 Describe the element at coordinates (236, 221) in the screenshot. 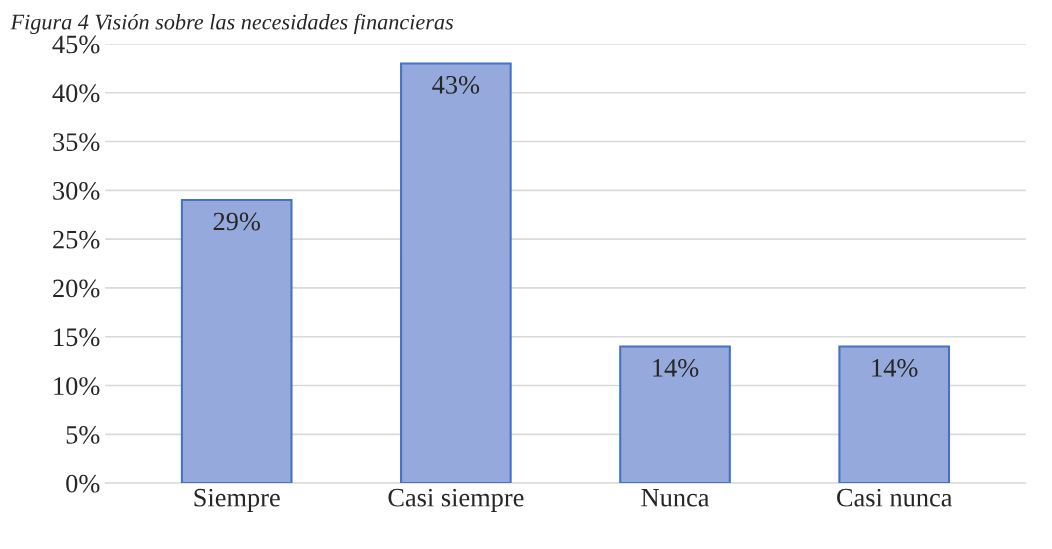

I see `data-label: 29%` at that location.